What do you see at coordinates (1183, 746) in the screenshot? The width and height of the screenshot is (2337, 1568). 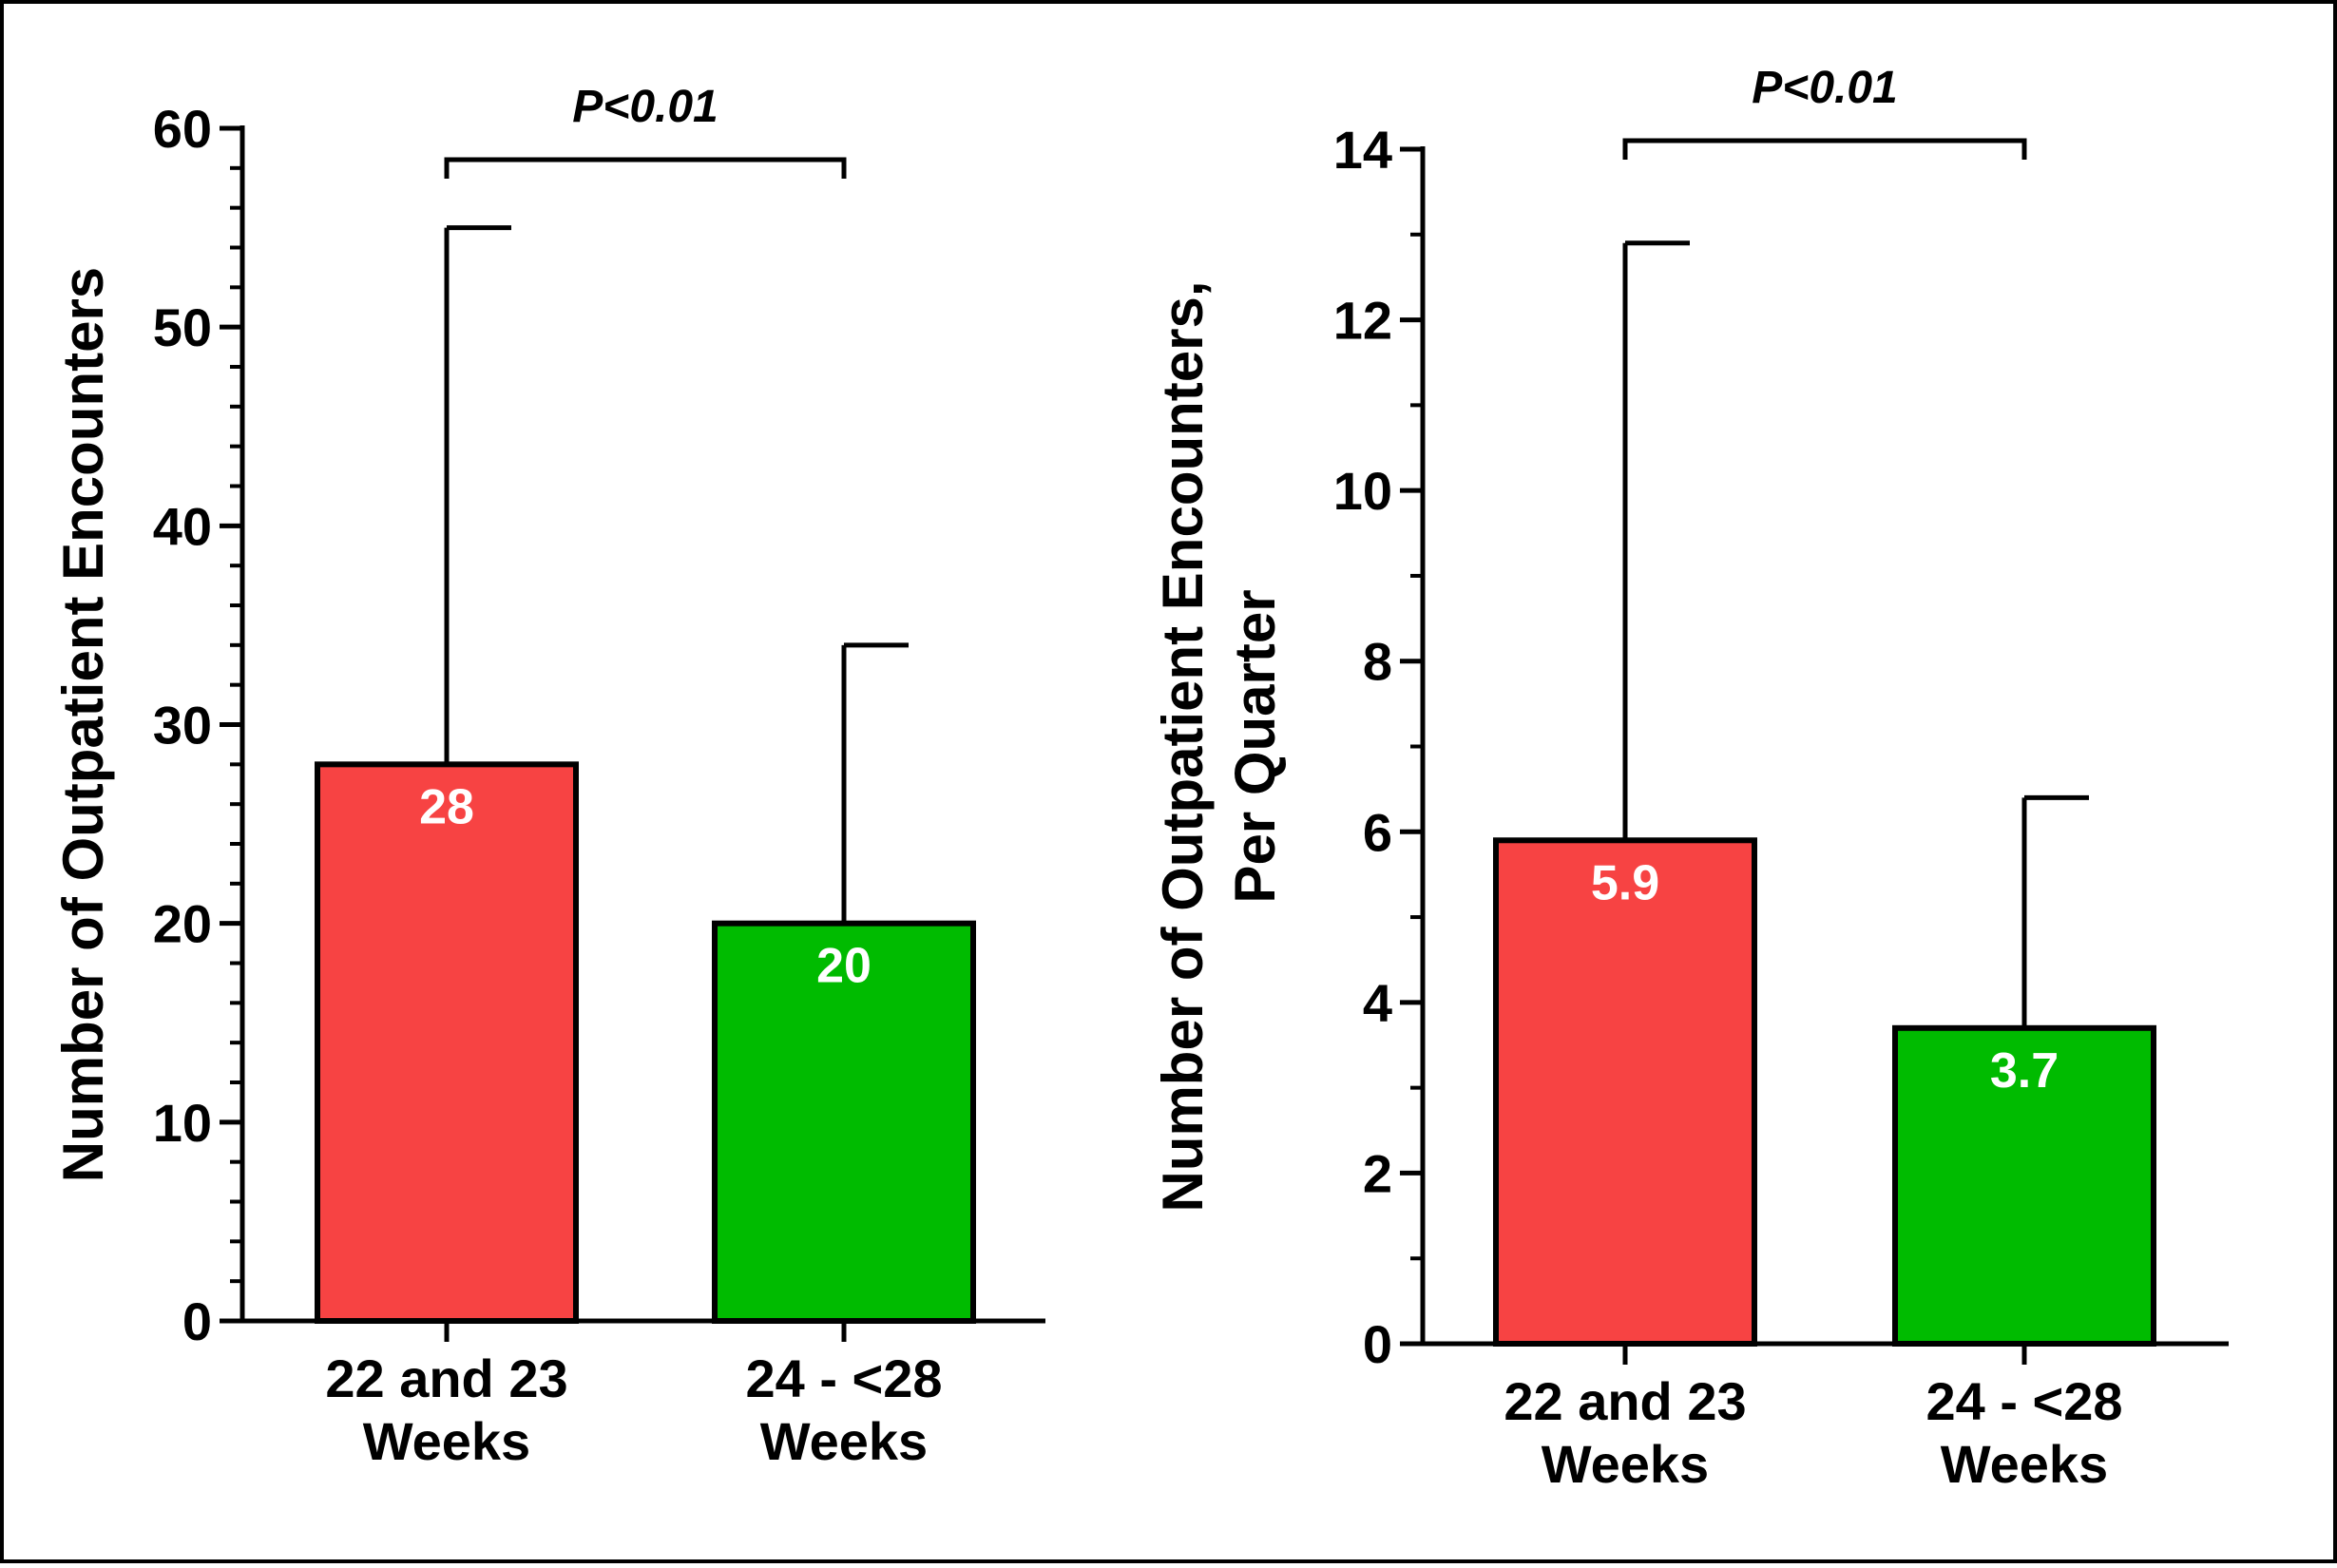 I see `y-axis-label: Number of Outpatient Encounters,` at bounding box center [1183, 746].